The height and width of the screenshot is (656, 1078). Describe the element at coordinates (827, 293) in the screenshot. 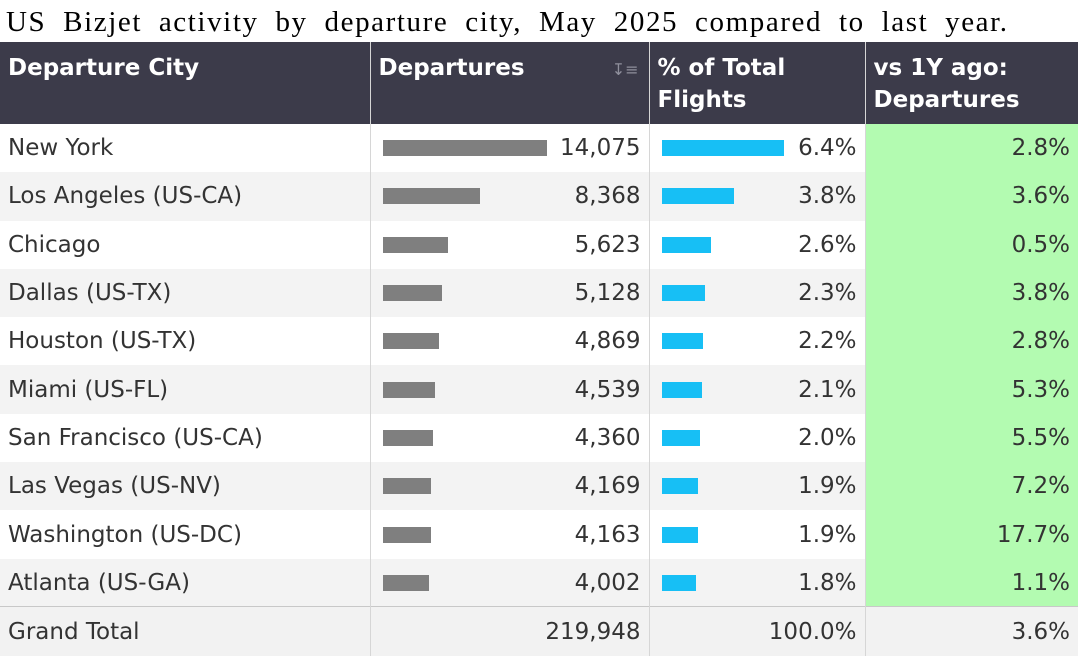

I see `share-value: 2.3%` at that location.